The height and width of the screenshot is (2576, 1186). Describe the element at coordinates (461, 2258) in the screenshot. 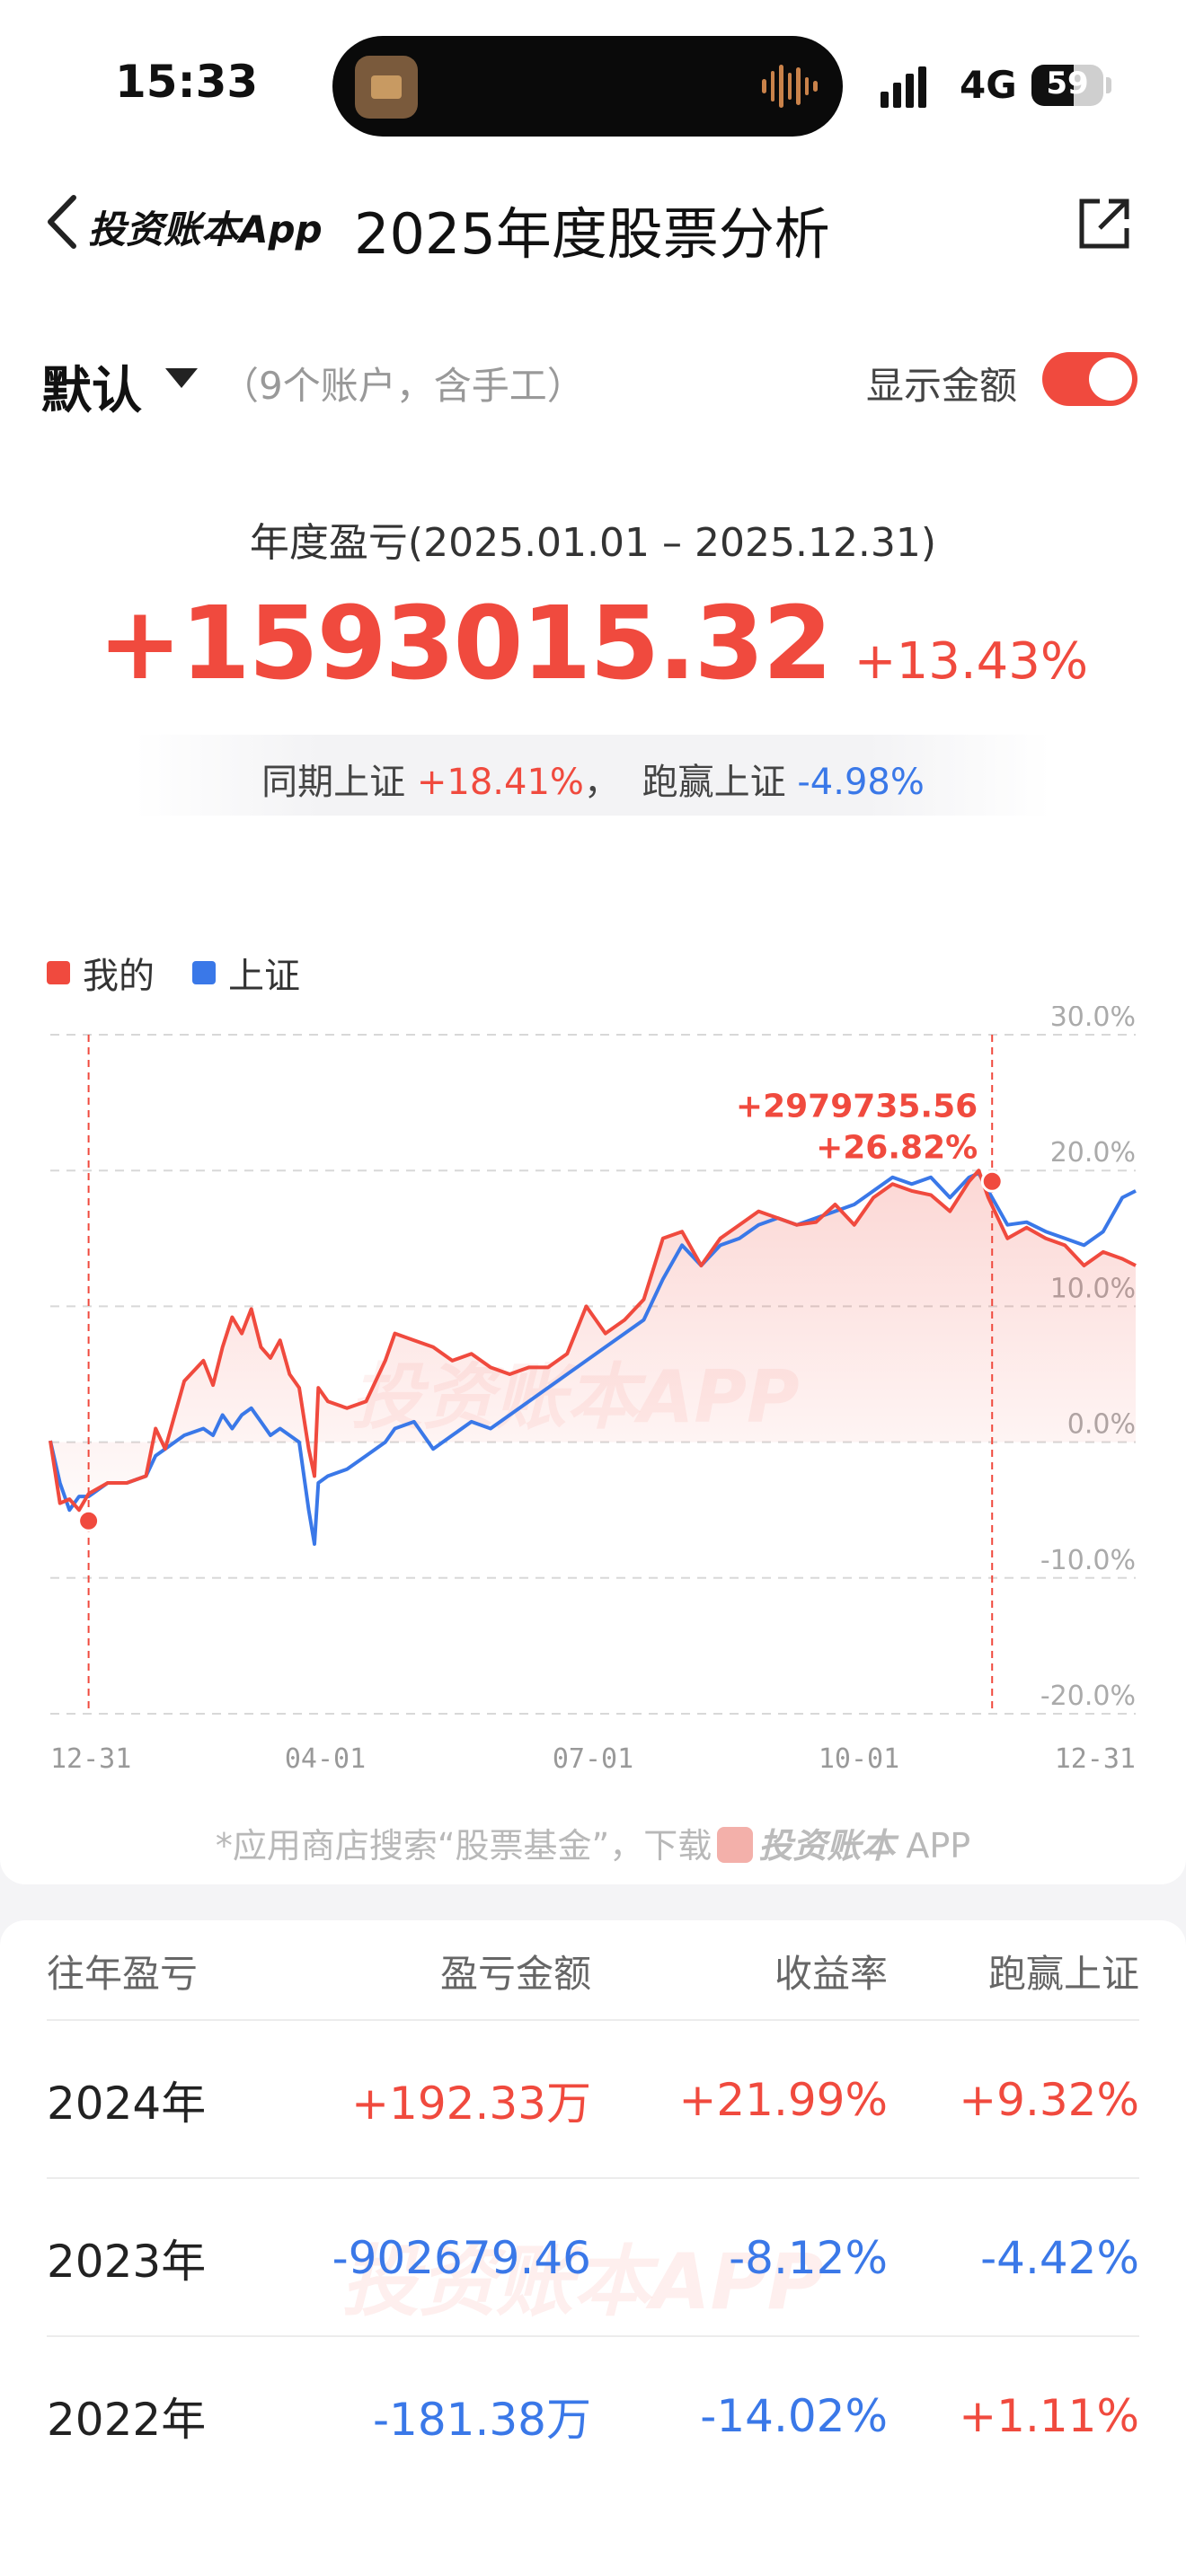

I see `row-amount: -902679.46` at that location.